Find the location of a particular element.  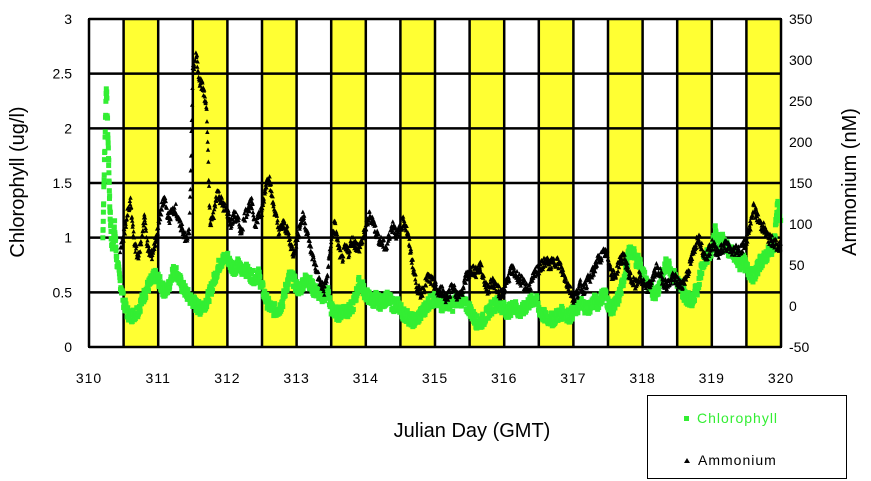

legend-item-chlorophyll: Chlorophyll is located at coordinates (731, 418).